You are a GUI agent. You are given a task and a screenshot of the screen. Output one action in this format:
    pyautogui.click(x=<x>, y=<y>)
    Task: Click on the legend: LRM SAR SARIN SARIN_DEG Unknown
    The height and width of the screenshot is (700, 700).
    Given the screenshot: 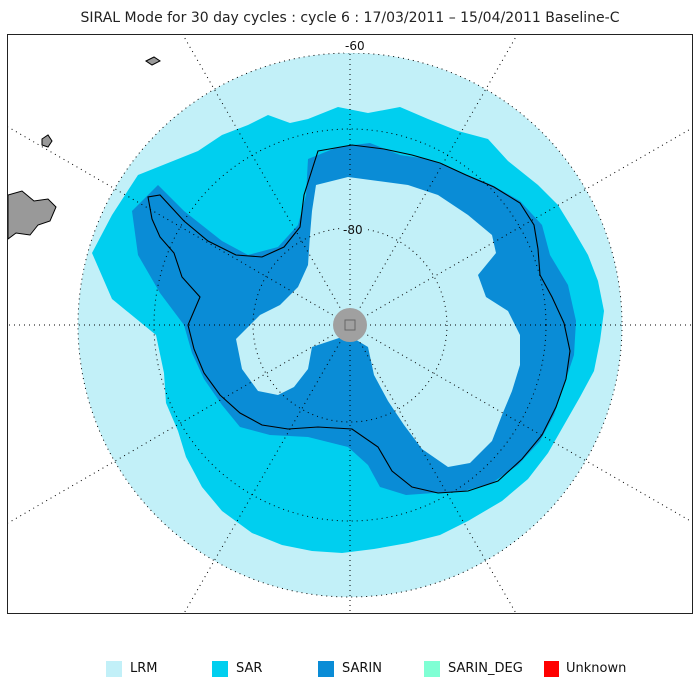 What is the action you would take?
    pyautogui.click(x=350, y=672)
    